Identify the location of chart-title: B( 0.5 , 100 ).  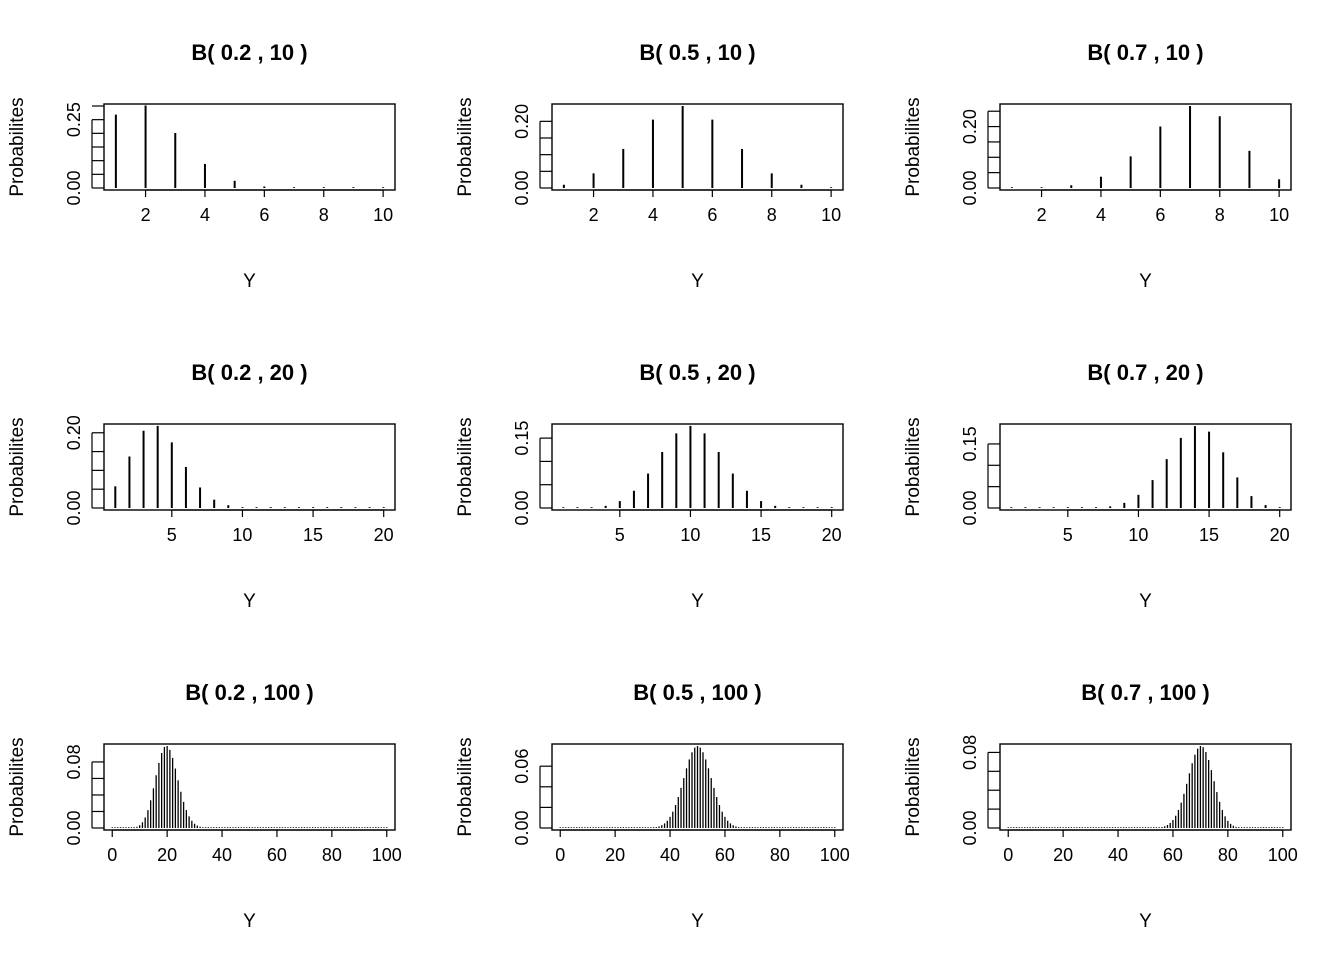
(697, 692).